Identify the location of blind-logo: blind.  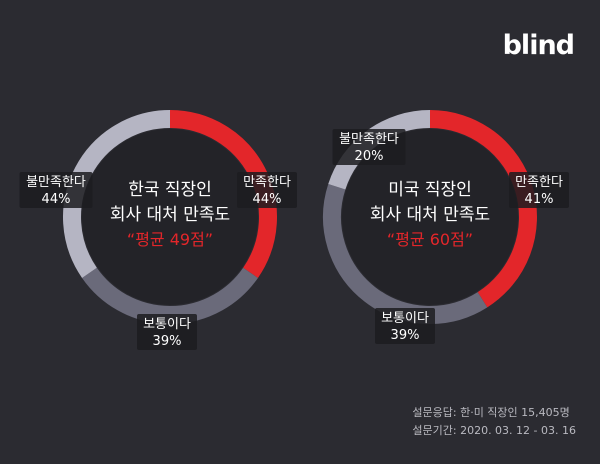
(538, 45).